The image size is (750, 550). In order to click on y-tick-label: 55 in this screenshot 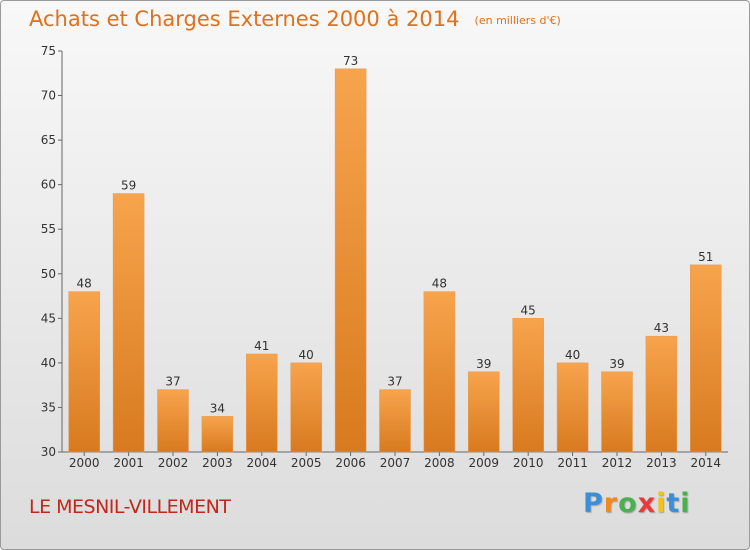, I will do `click(48, 229)`.